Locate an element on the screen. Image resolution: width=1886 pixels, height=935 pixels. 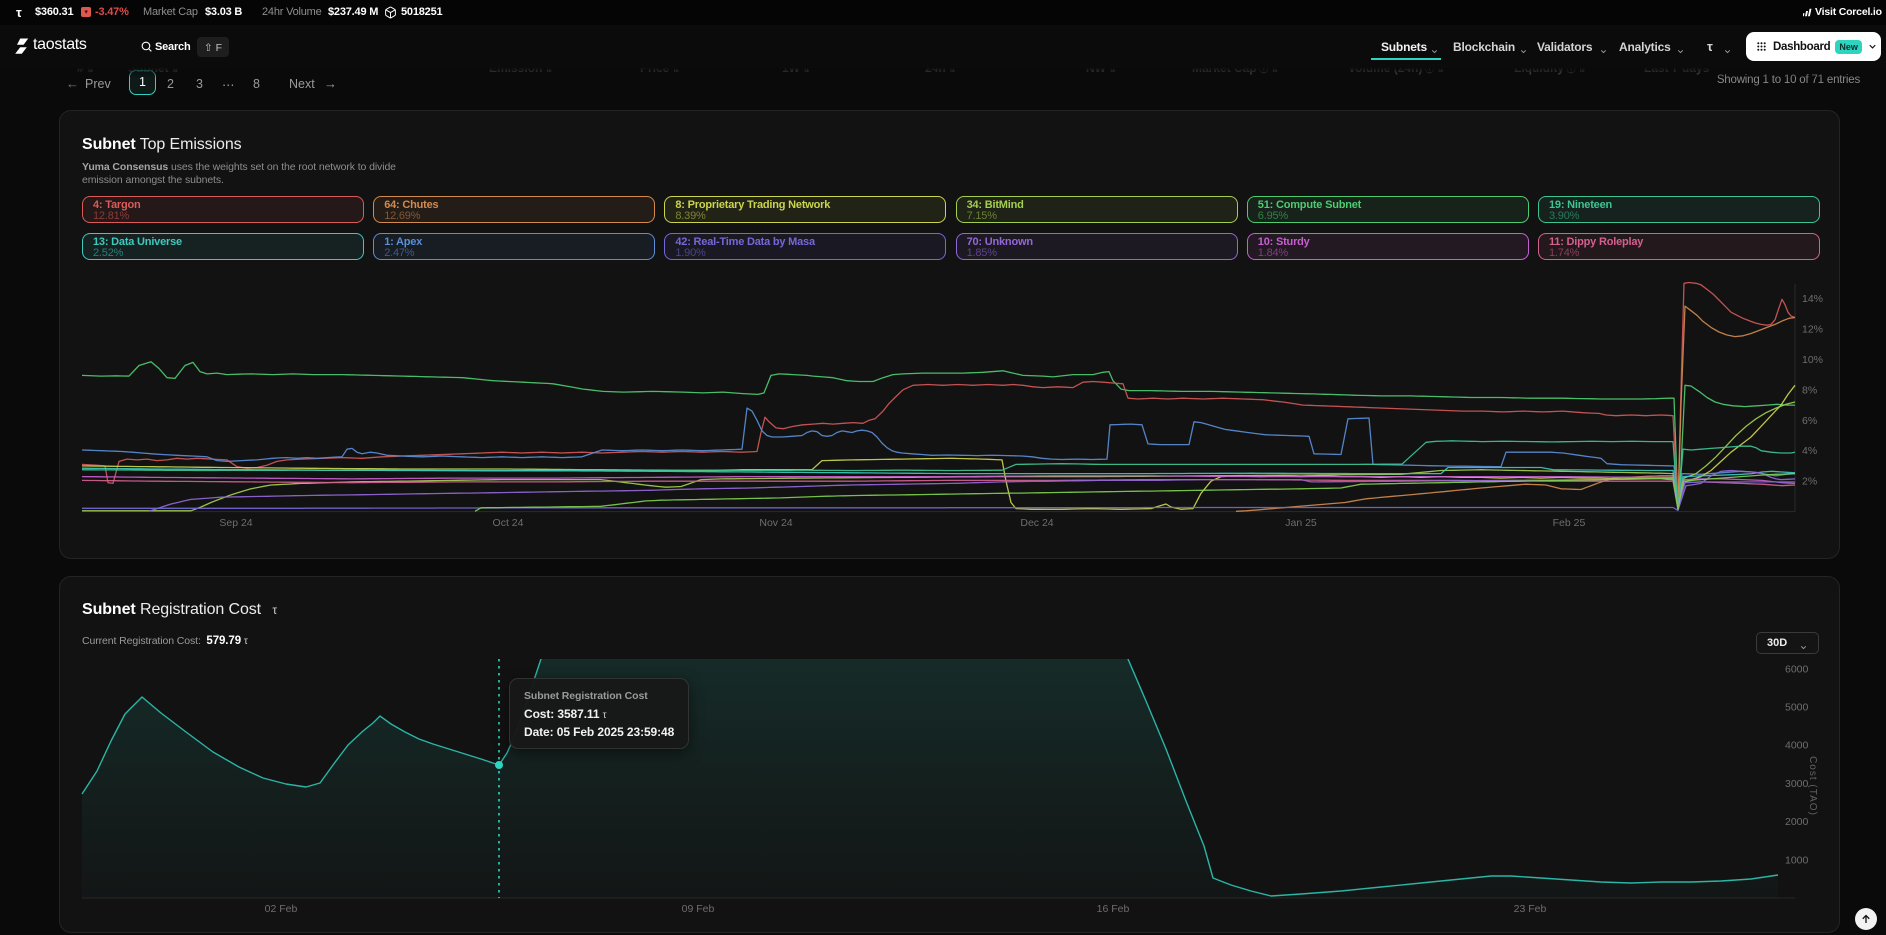
svg-text: 8% is located at coordinates (1809, 390).